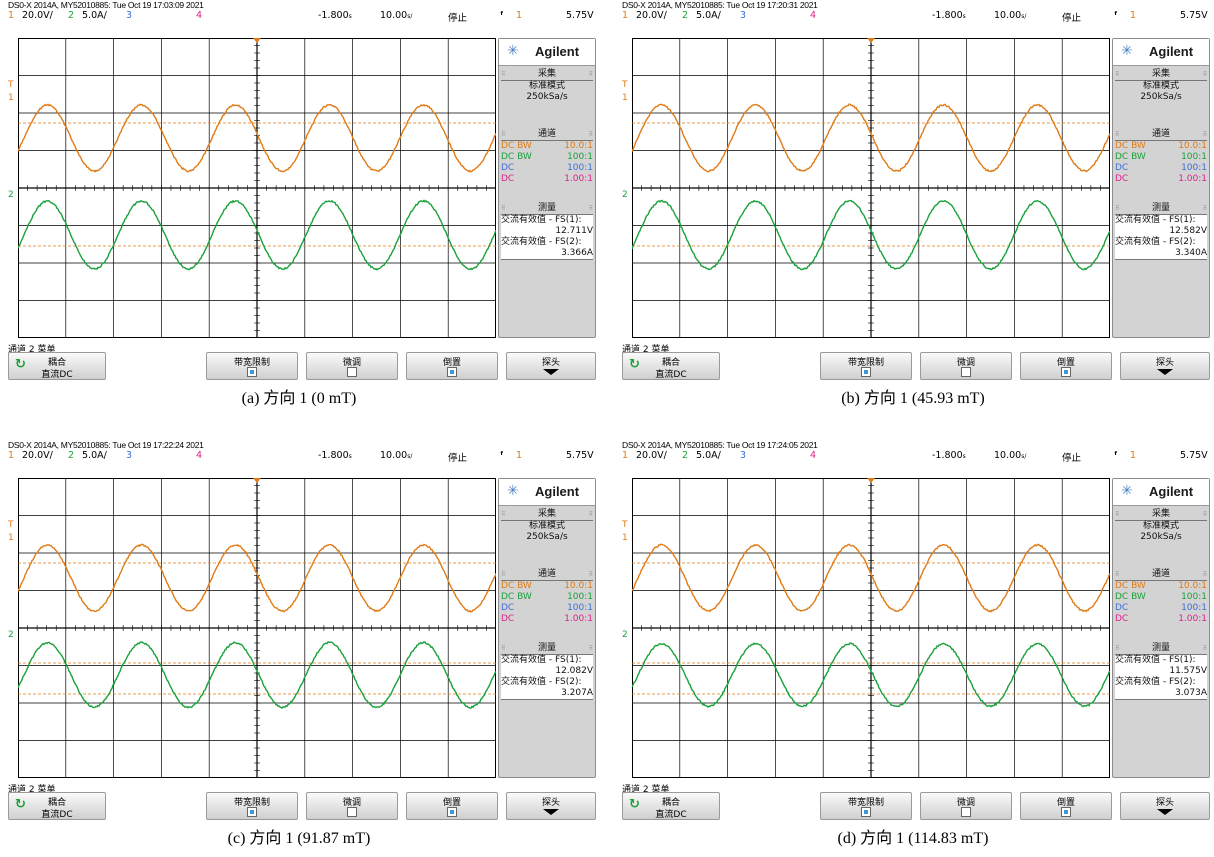 The width and height of the screenshot is (1214, 857). What do you see at coordinates (71, 15) in the screenshot?
I see `ch2-number: 2` at bounding box center [71, 15].